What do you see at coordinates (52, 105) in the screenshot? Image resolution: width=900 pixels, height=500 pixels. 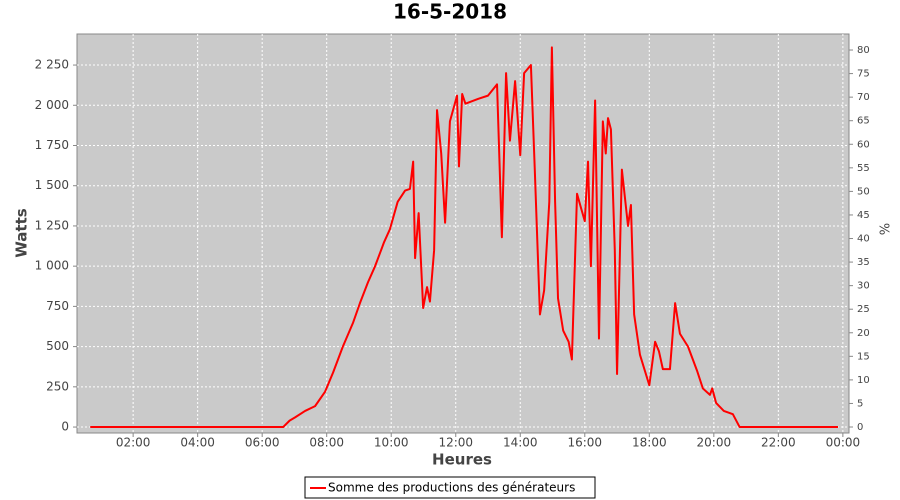 I see `y-tick-label: 2 000` at bounding box center [52, 105].